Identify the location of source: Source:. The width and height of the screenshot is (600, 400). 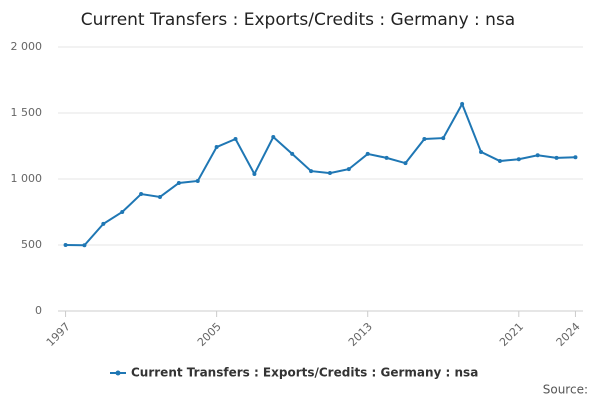
(565, 390).